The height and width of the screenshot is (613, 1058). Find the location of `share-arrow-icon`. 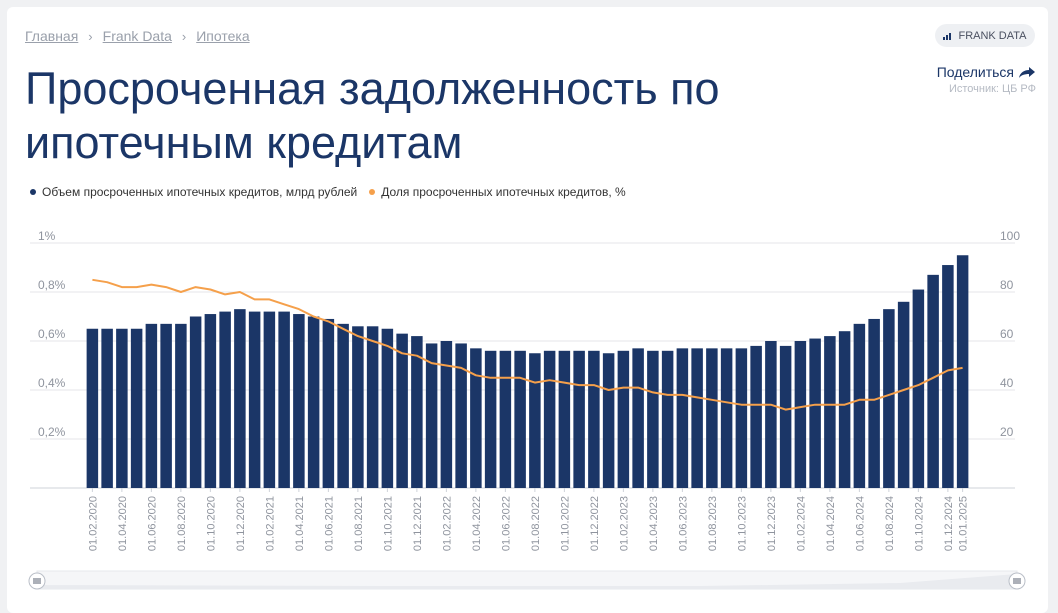

share-arrow-icon is located at coordinates (1027, 72).